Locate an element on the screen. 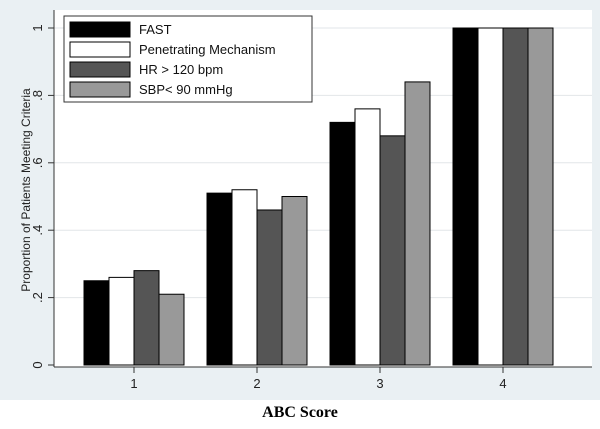 Image resolution: width=600 pixels, height=429 pixels. y-tick-label: .2 is located at coordinates (37, 297).